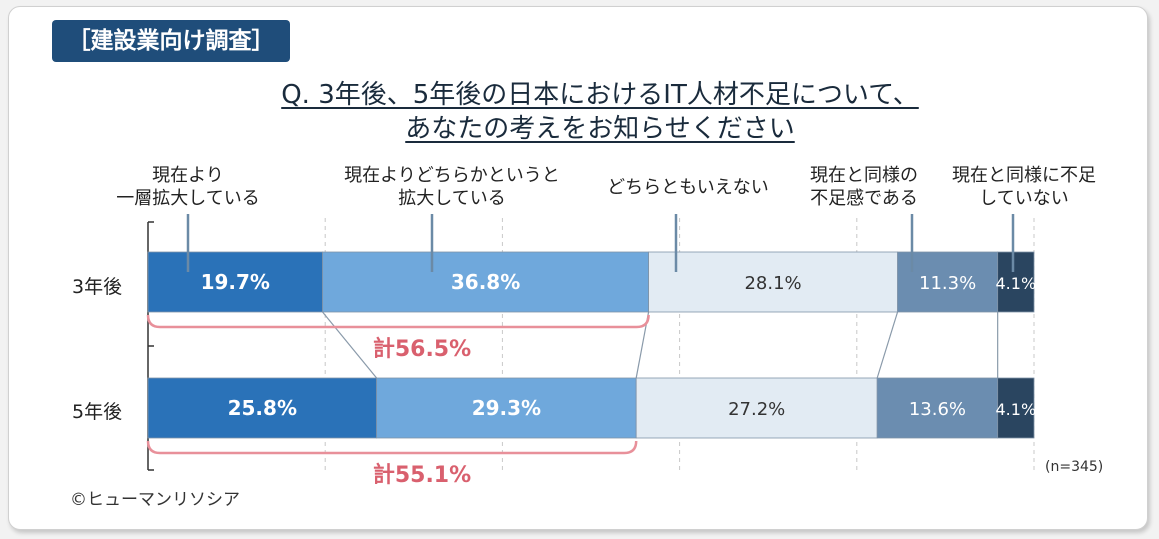  I want to click on chart-title-line1: Q. 3年後、5年後の日本におけるIT人材不足について、, so click(600, 95).